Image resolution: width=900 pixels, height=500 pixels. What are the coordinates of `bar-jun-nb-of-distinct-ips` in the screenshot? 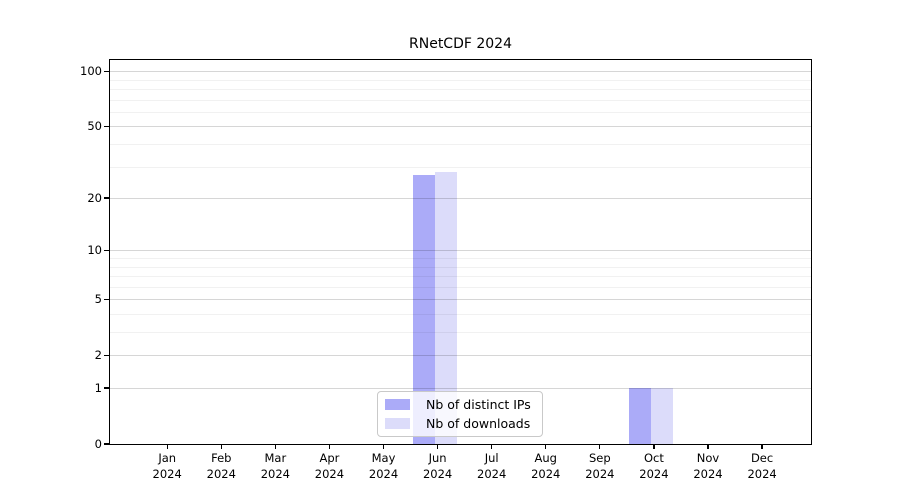 It's located at (423, 309).